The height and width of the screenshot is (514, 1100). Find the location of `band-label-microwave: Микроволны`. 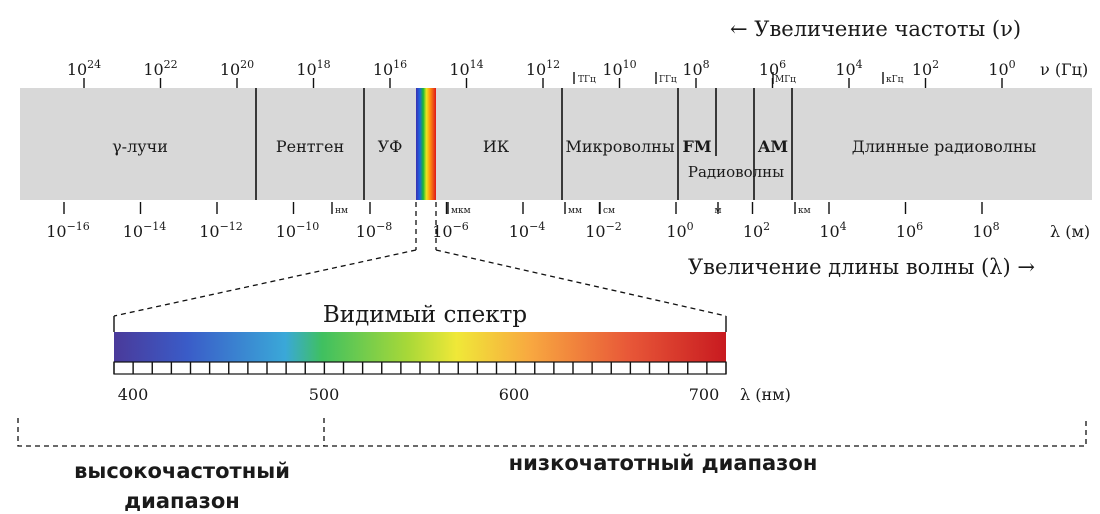

band-label-microwave: Микроволны is located at coordinates (619, 146).